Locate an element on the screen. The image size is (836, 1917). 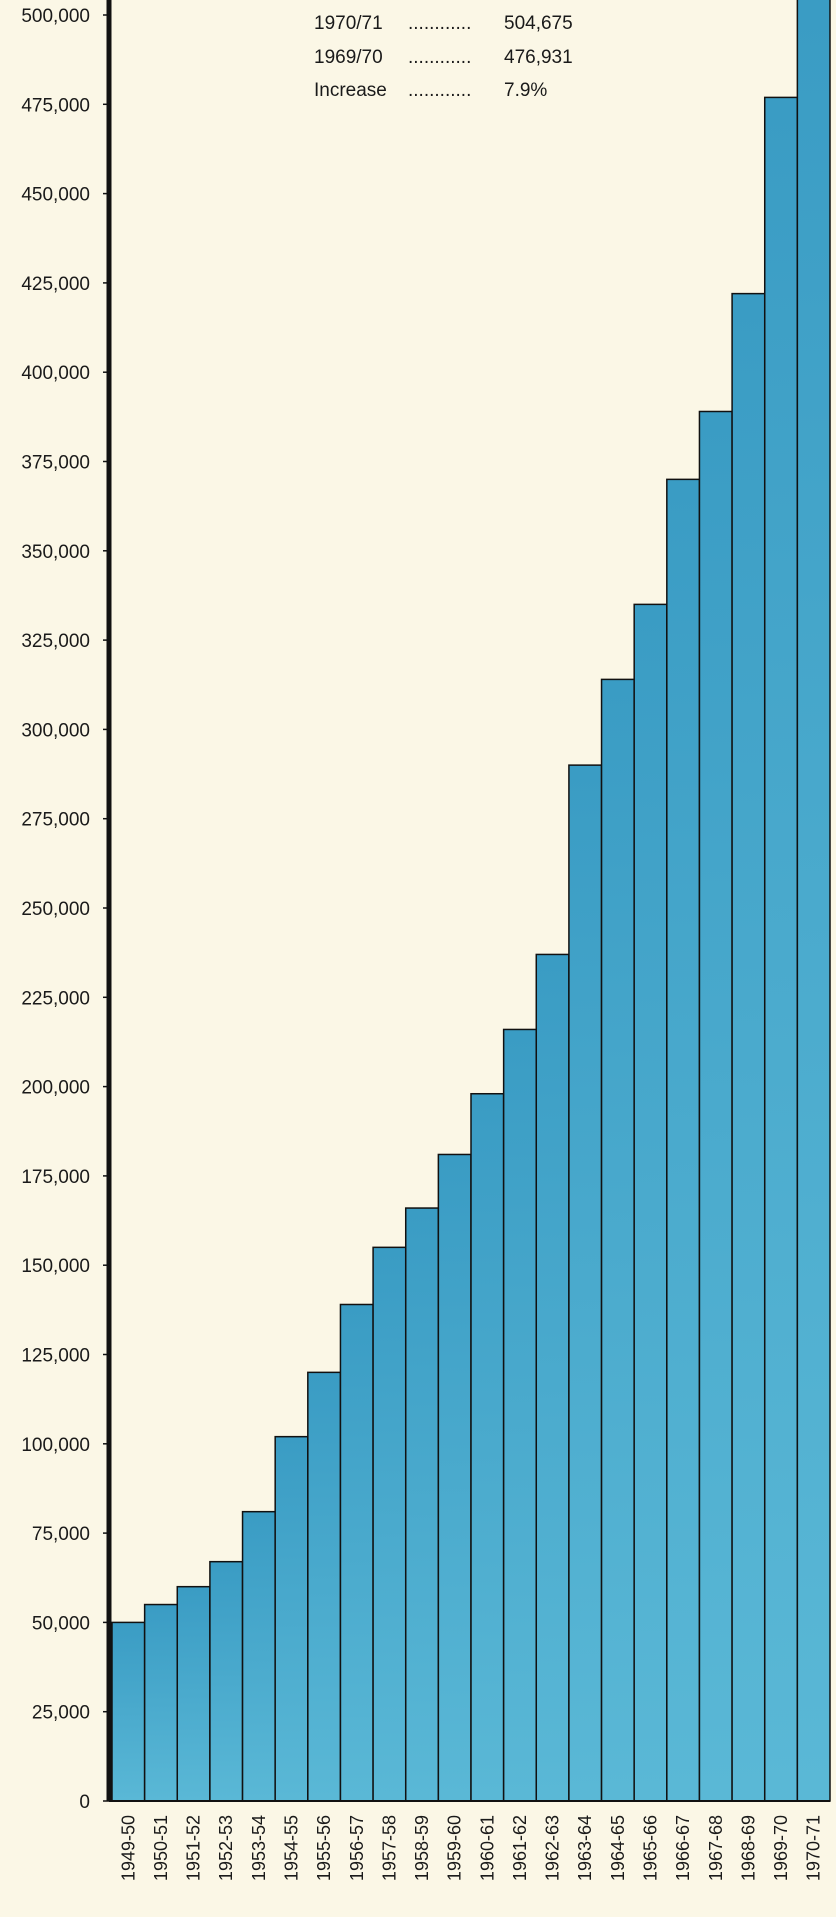
y-tick-label: 325,000 is located at coordinates (55, 641).